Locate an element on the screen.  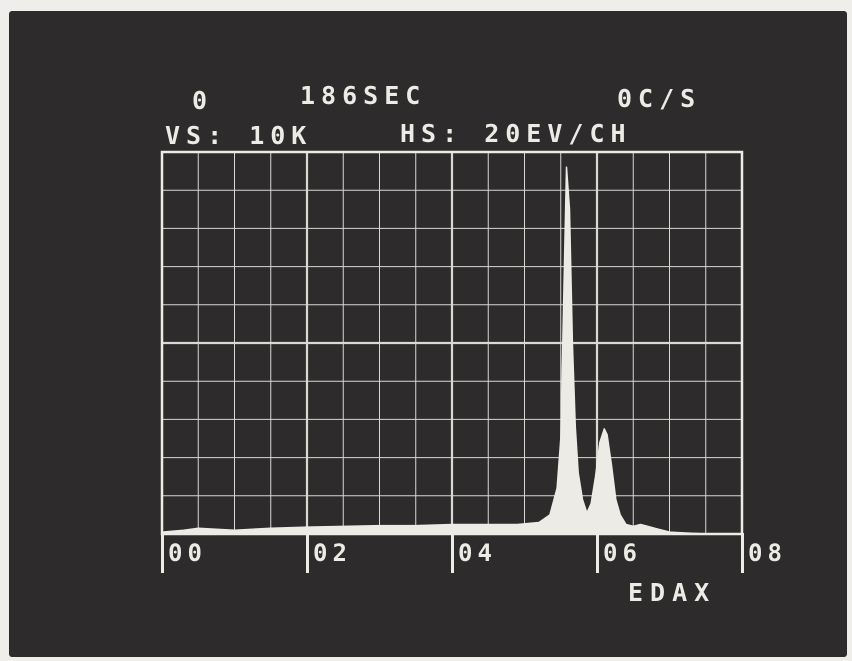
horizontal-scale-readout: HS: 20EV/CH is located at coordinates (516, 133).